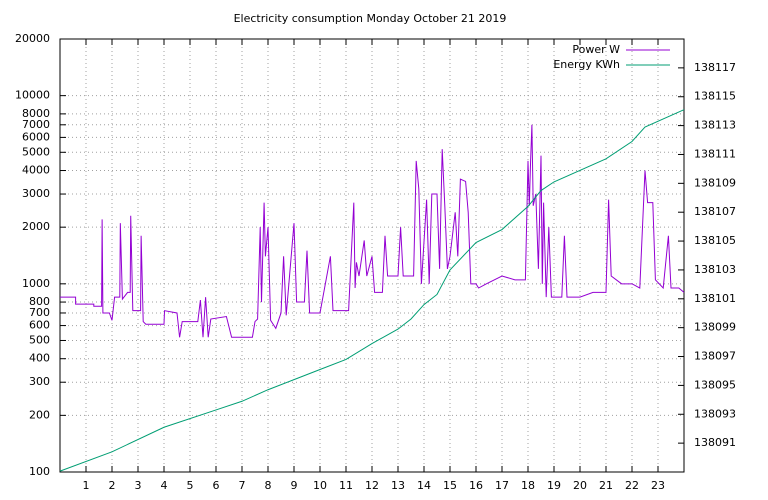  Describe the element at coordinates (715, 67) in the screenshot. I see `y2-tick-label: 138117` at that location.